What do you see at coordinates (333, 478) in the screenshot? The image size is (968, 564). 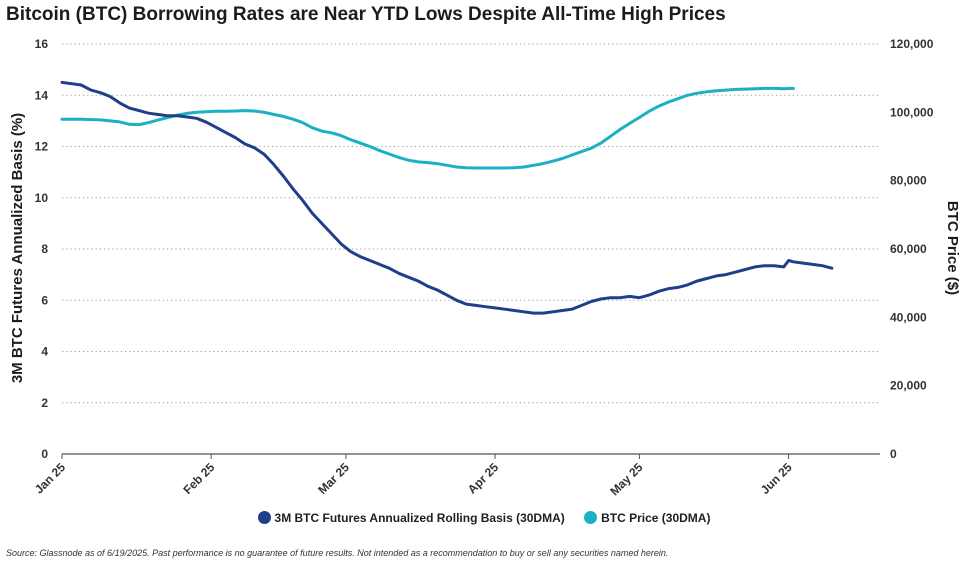 I see `x-tick-label: Mar 25` at bounding box center [333, 478].